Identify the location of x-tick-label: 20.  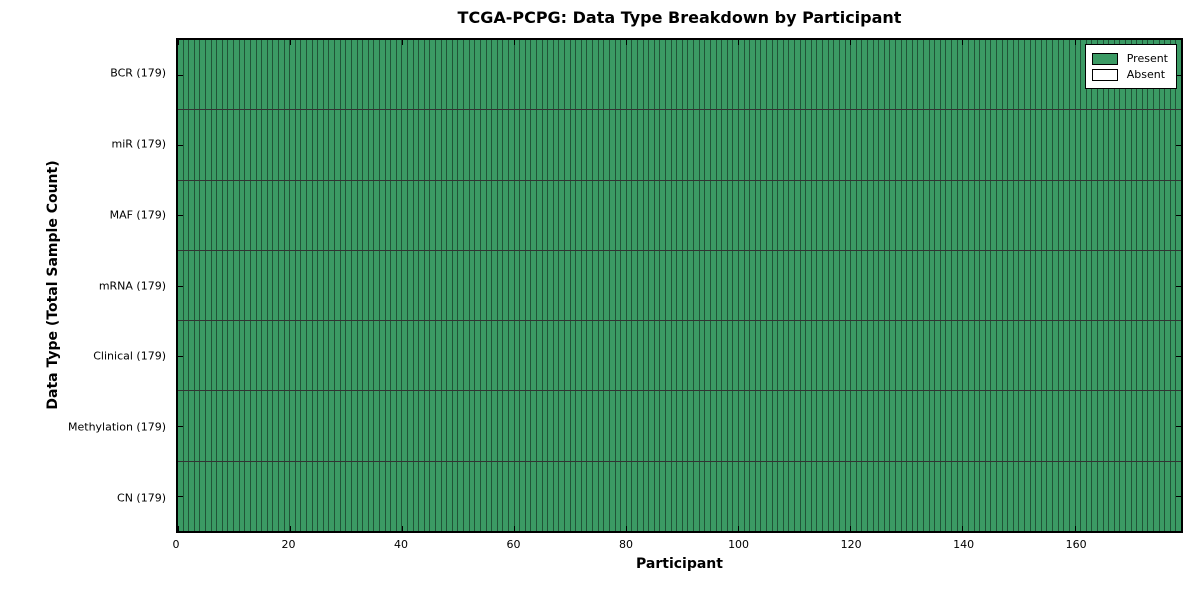
(288, 544).